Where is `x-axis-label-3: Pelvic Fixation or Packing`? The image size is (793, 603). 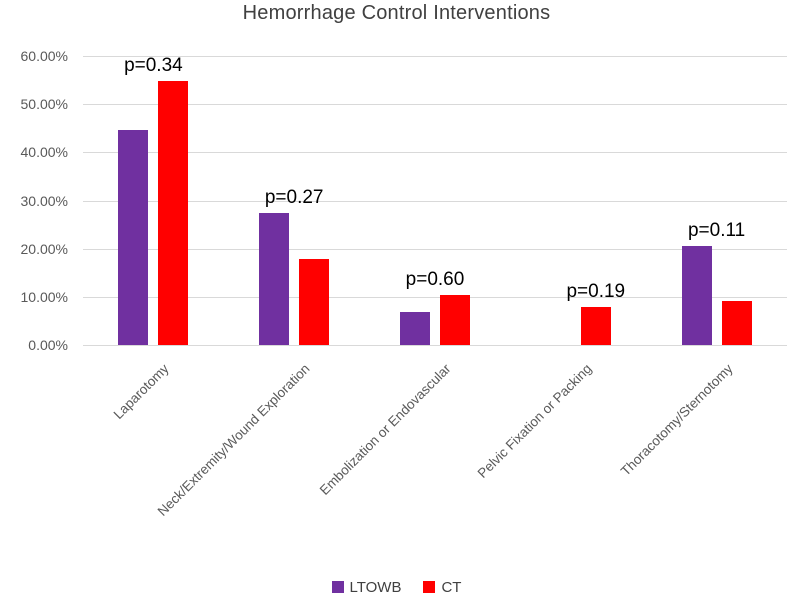
x-axis-label-3: Pelvic Fixation or Packing is located at coordinates (534, 421).